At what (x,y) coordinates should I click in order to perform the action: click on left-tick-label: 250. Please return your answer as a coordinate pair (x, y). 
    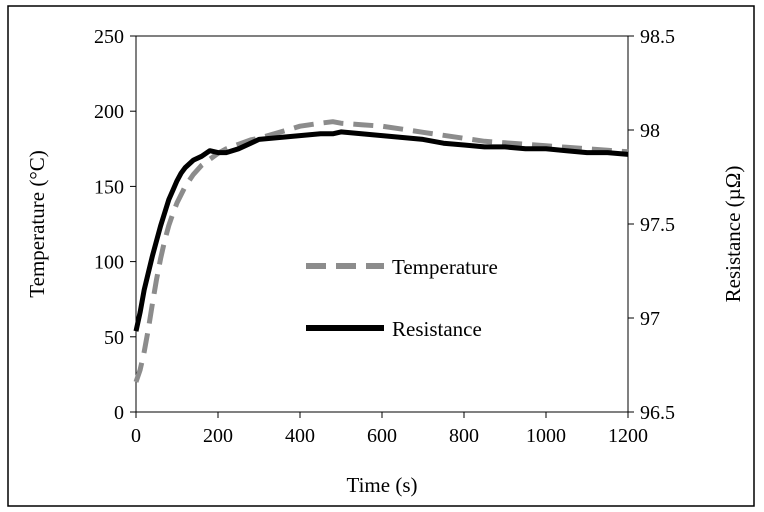
    Looking at the image, I should click on (109, 37).